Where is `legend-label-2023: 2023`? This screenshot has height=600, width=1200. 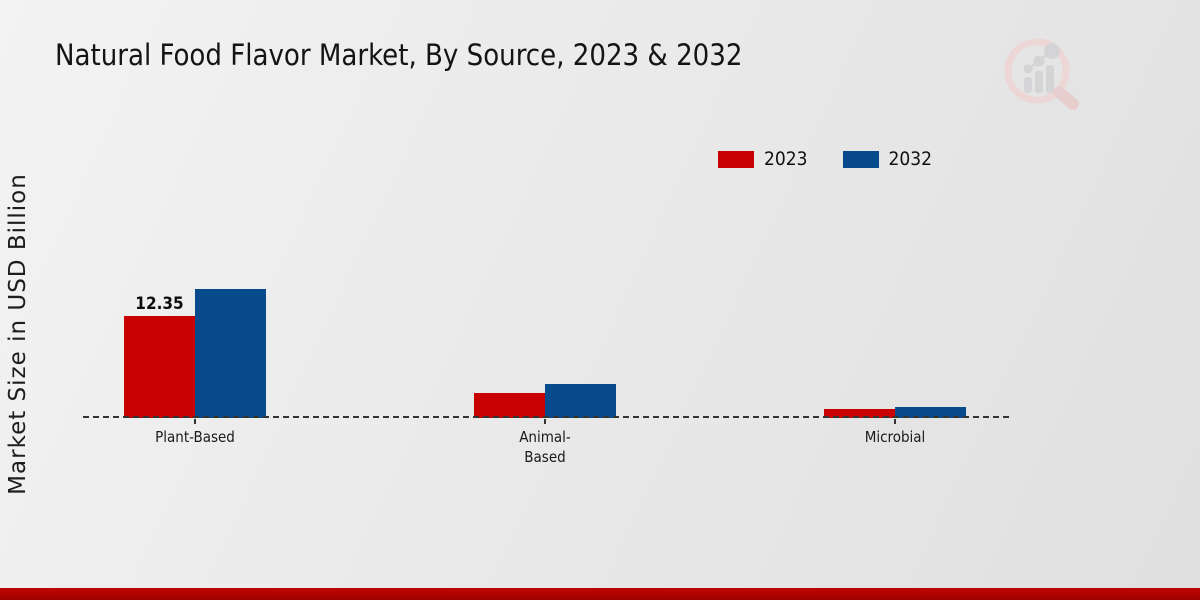
legend-label-2023: 2023 is located at coordinates (786, 159).